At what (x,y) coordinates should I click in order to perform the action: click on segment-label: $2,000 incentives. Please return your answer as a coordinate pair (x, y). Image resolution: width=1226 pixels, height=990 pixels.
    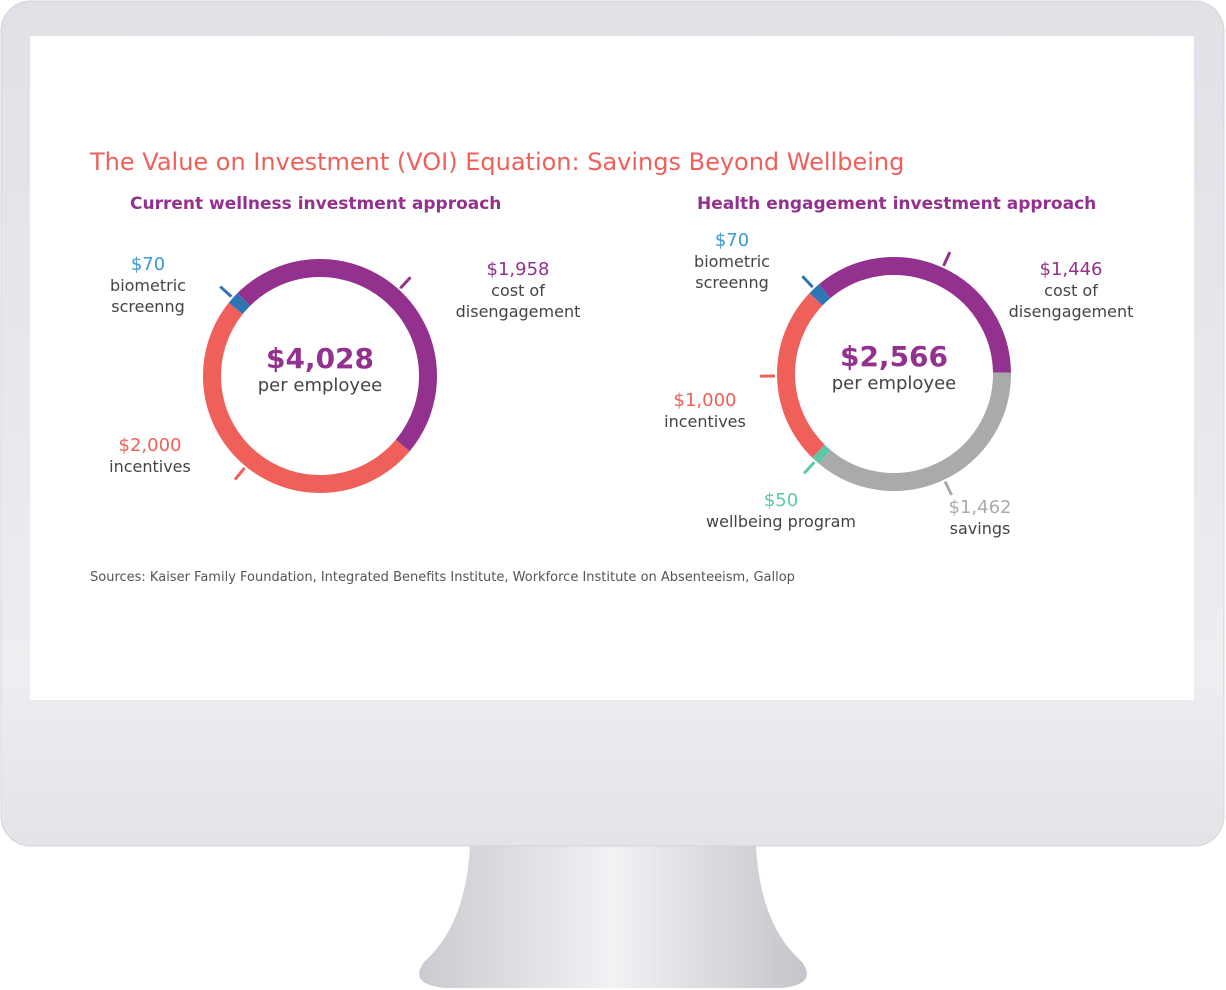
    Looking at the image, I should click on (150, 456).